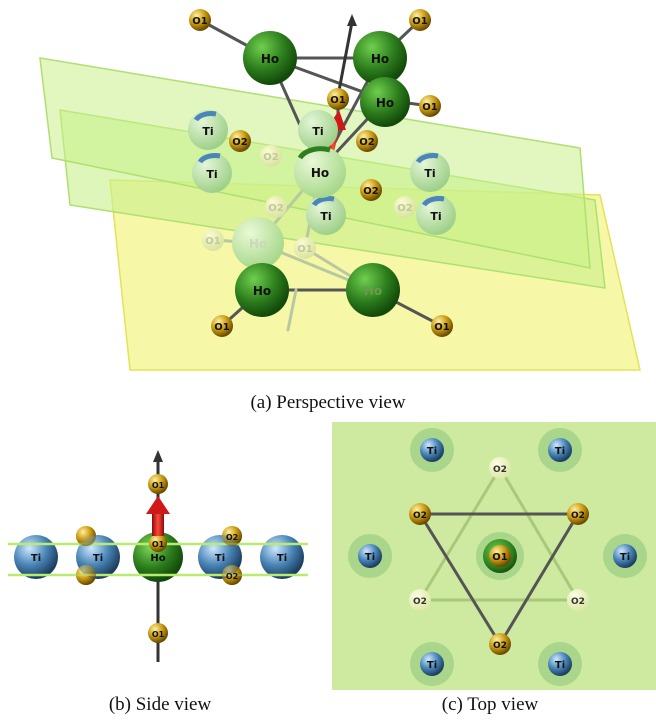  I want to click on caption-side-view: (b) Side view, so click(160, 704).